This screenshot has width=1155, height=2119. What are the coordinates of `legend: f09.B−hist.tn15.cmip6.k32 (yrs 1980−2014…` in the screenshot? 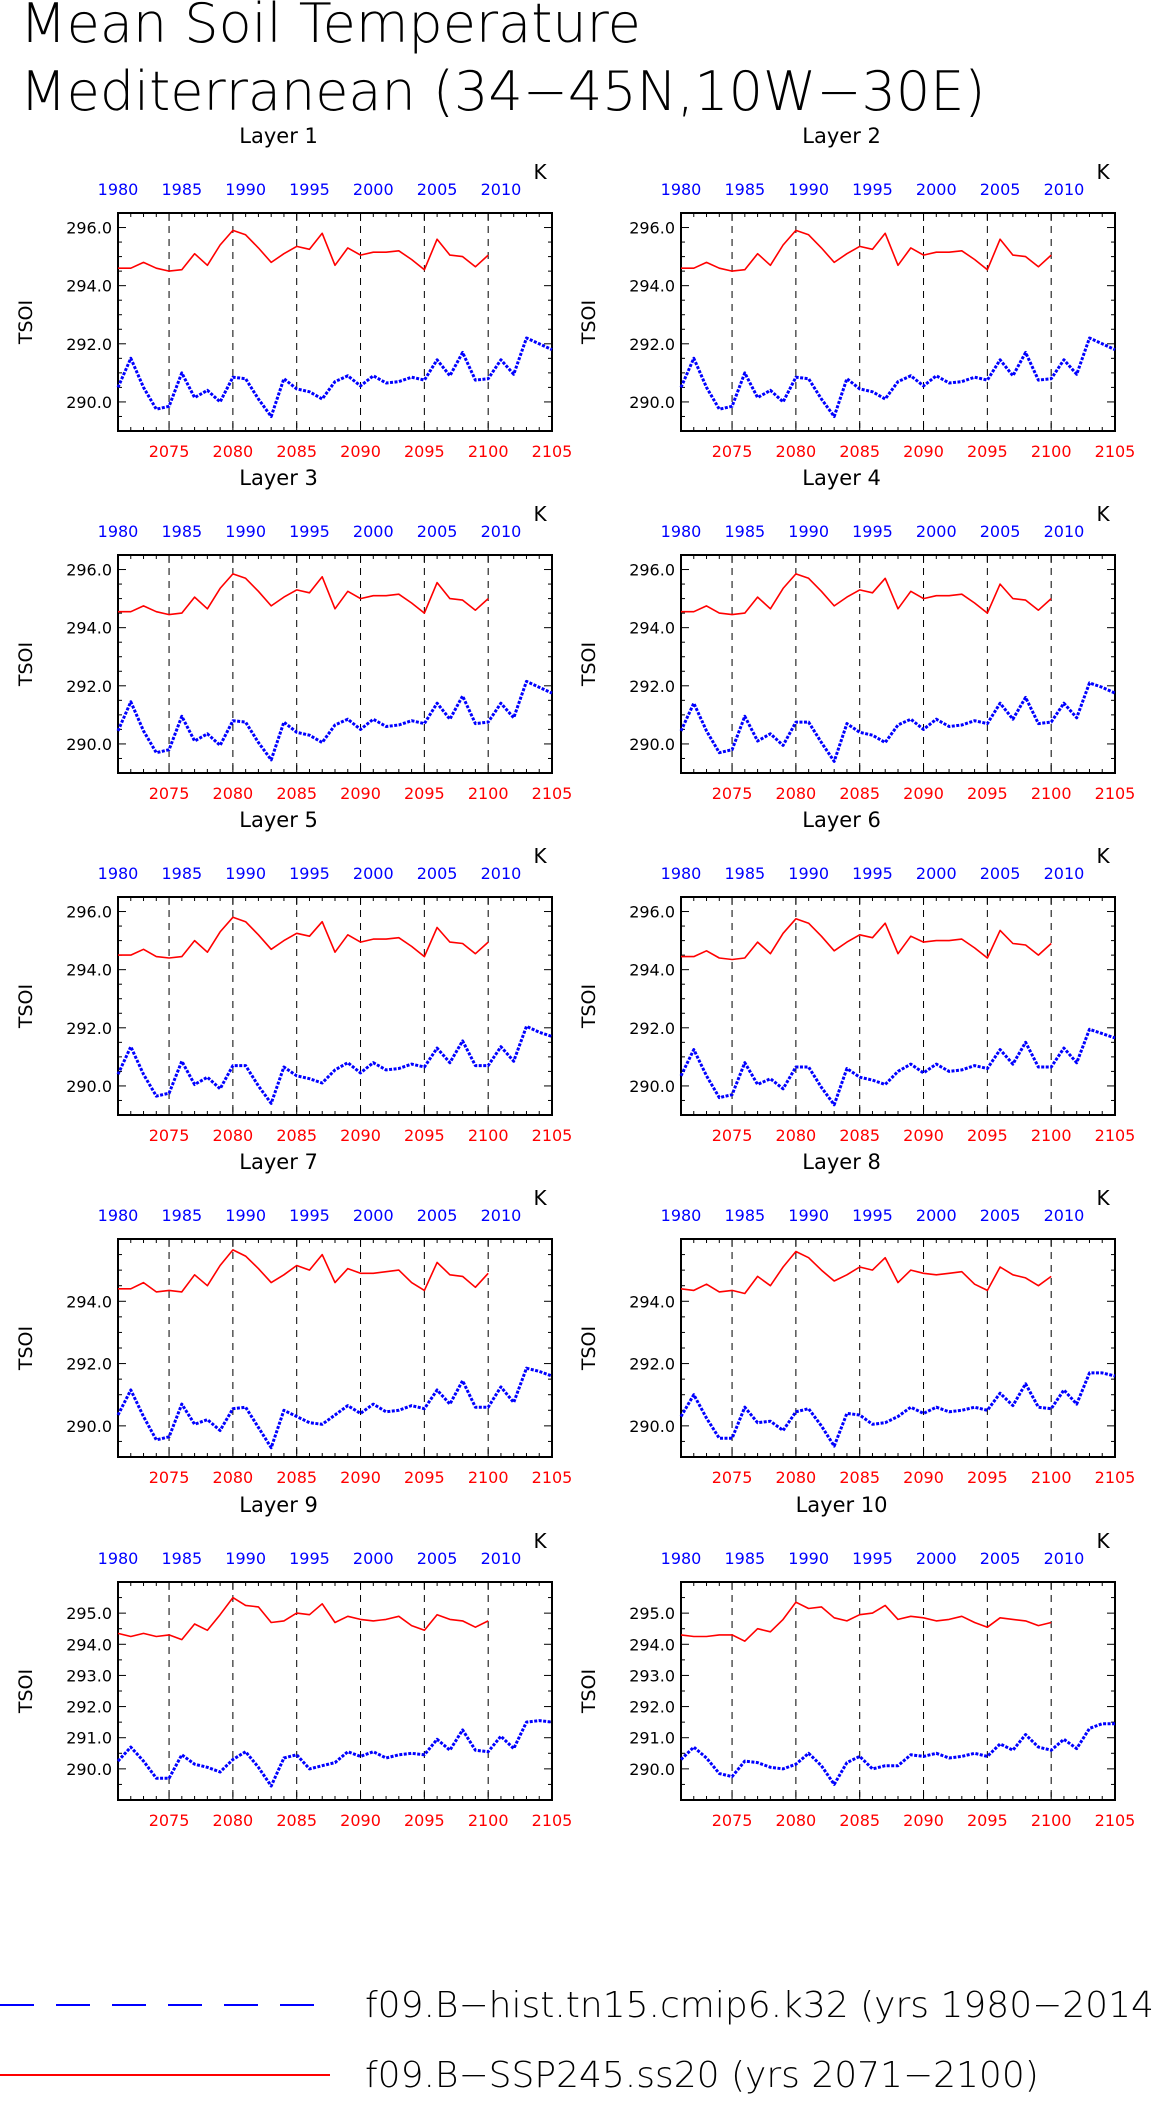 It's located at (577, 2040).